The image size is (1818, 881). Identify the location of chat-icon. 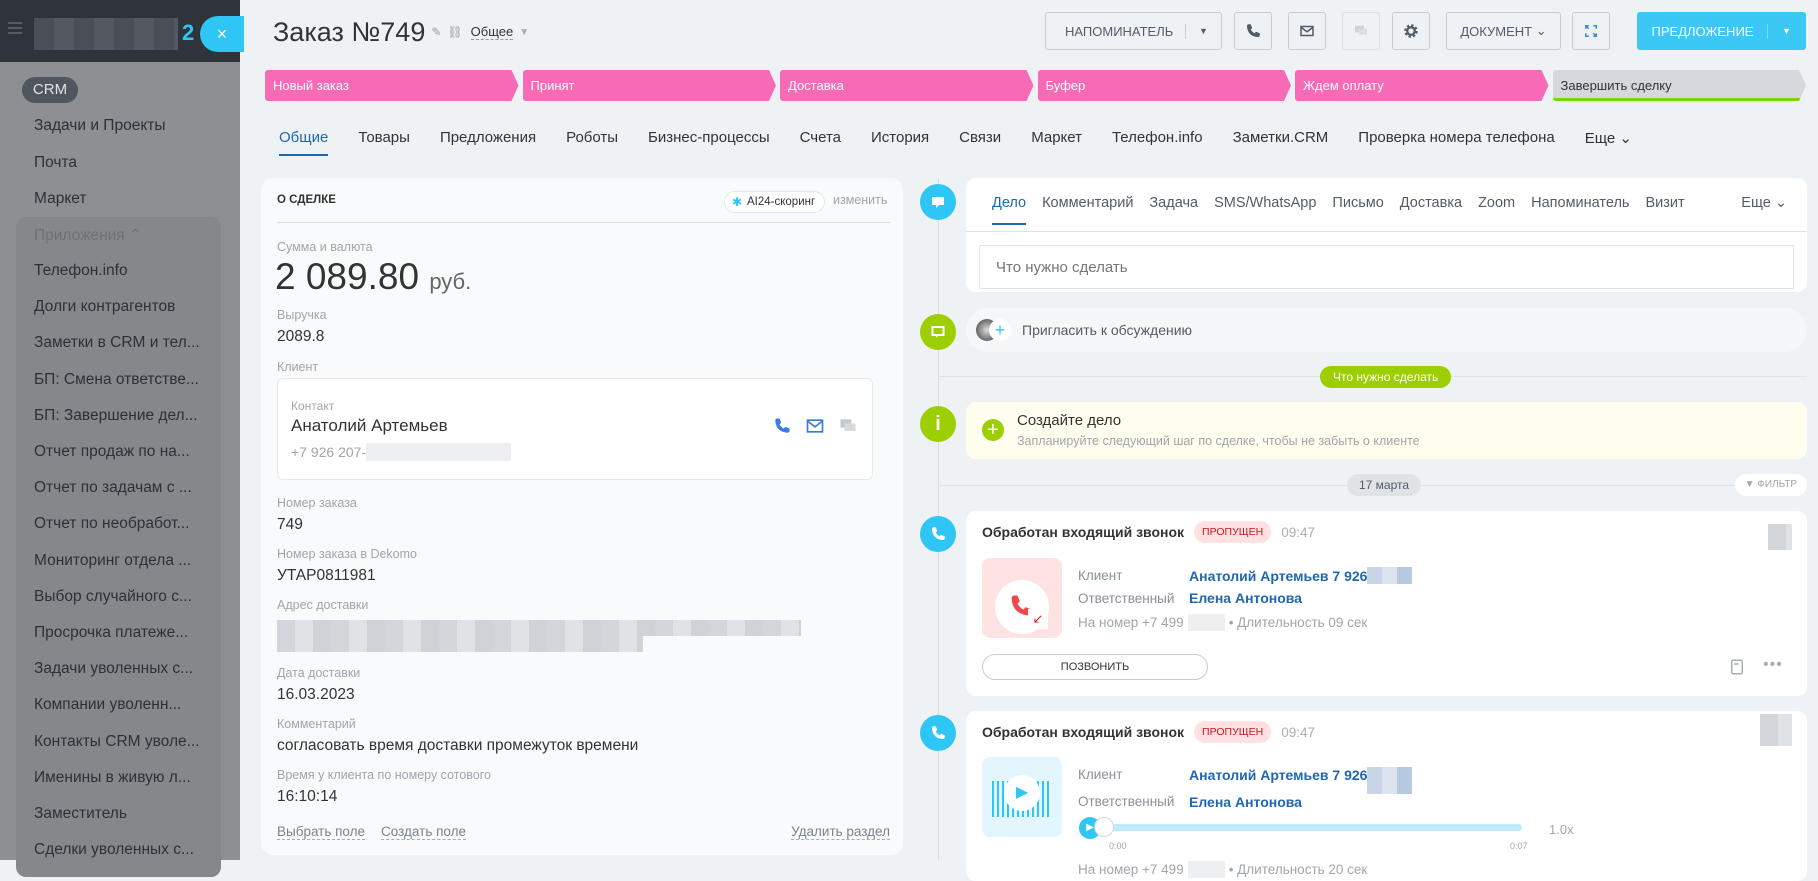
(848, 426).